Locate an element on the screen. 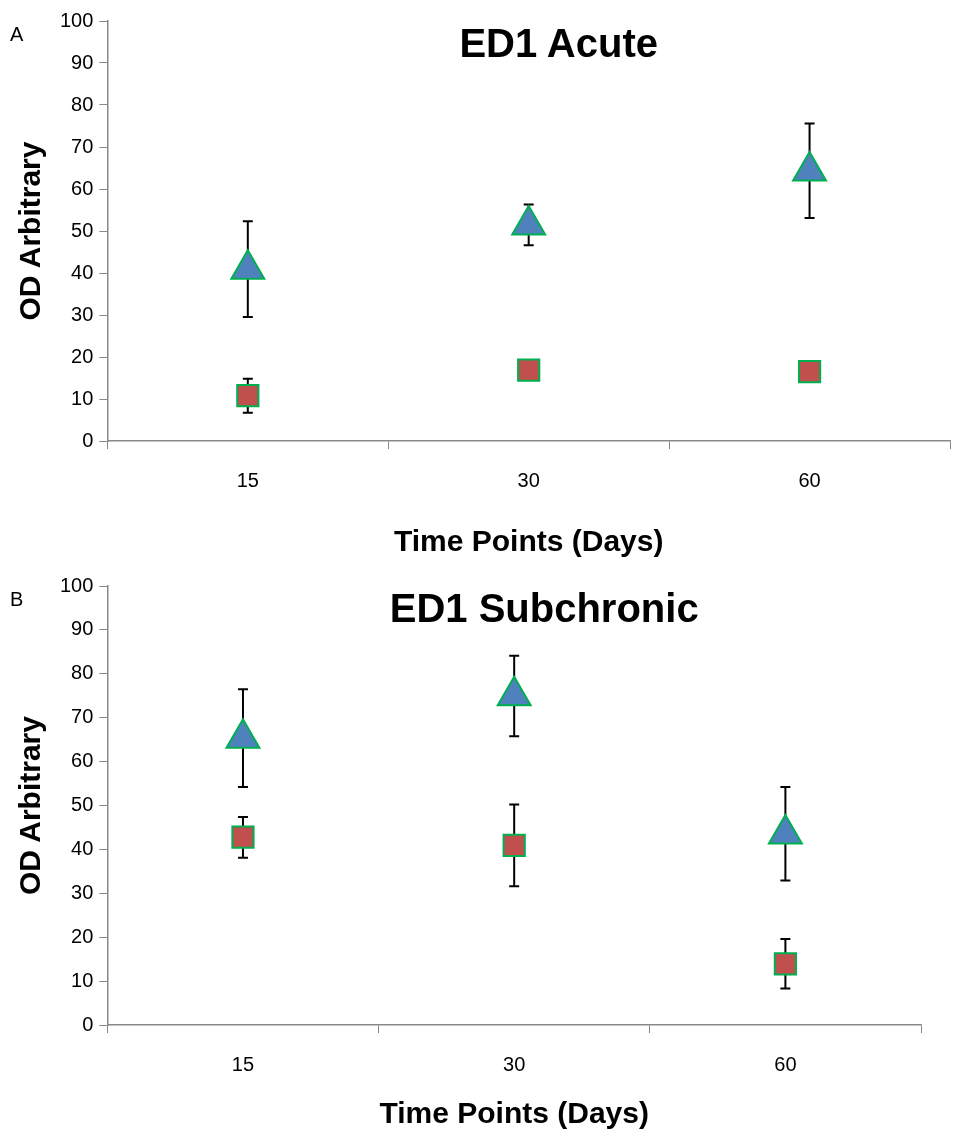  text: B is located at coordinates (17, 598).